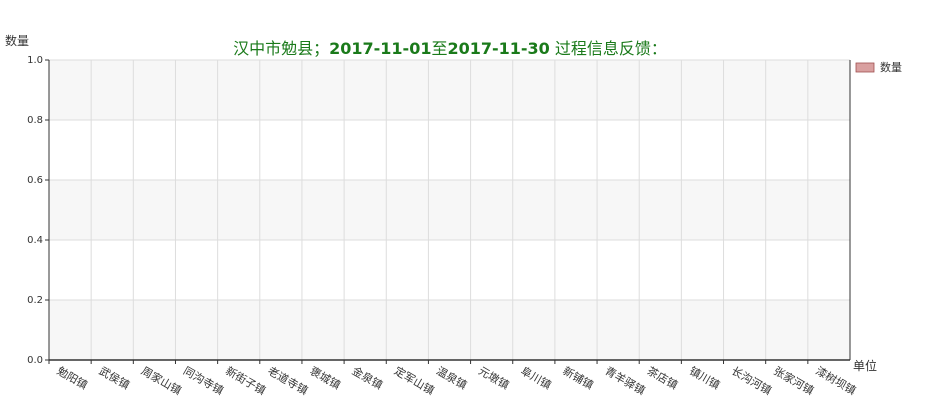 This screenshot has width=950, height=400. Describe the element at coordinates (891, 67) in the screenshot. I see `legend-label: 数量` at that location.